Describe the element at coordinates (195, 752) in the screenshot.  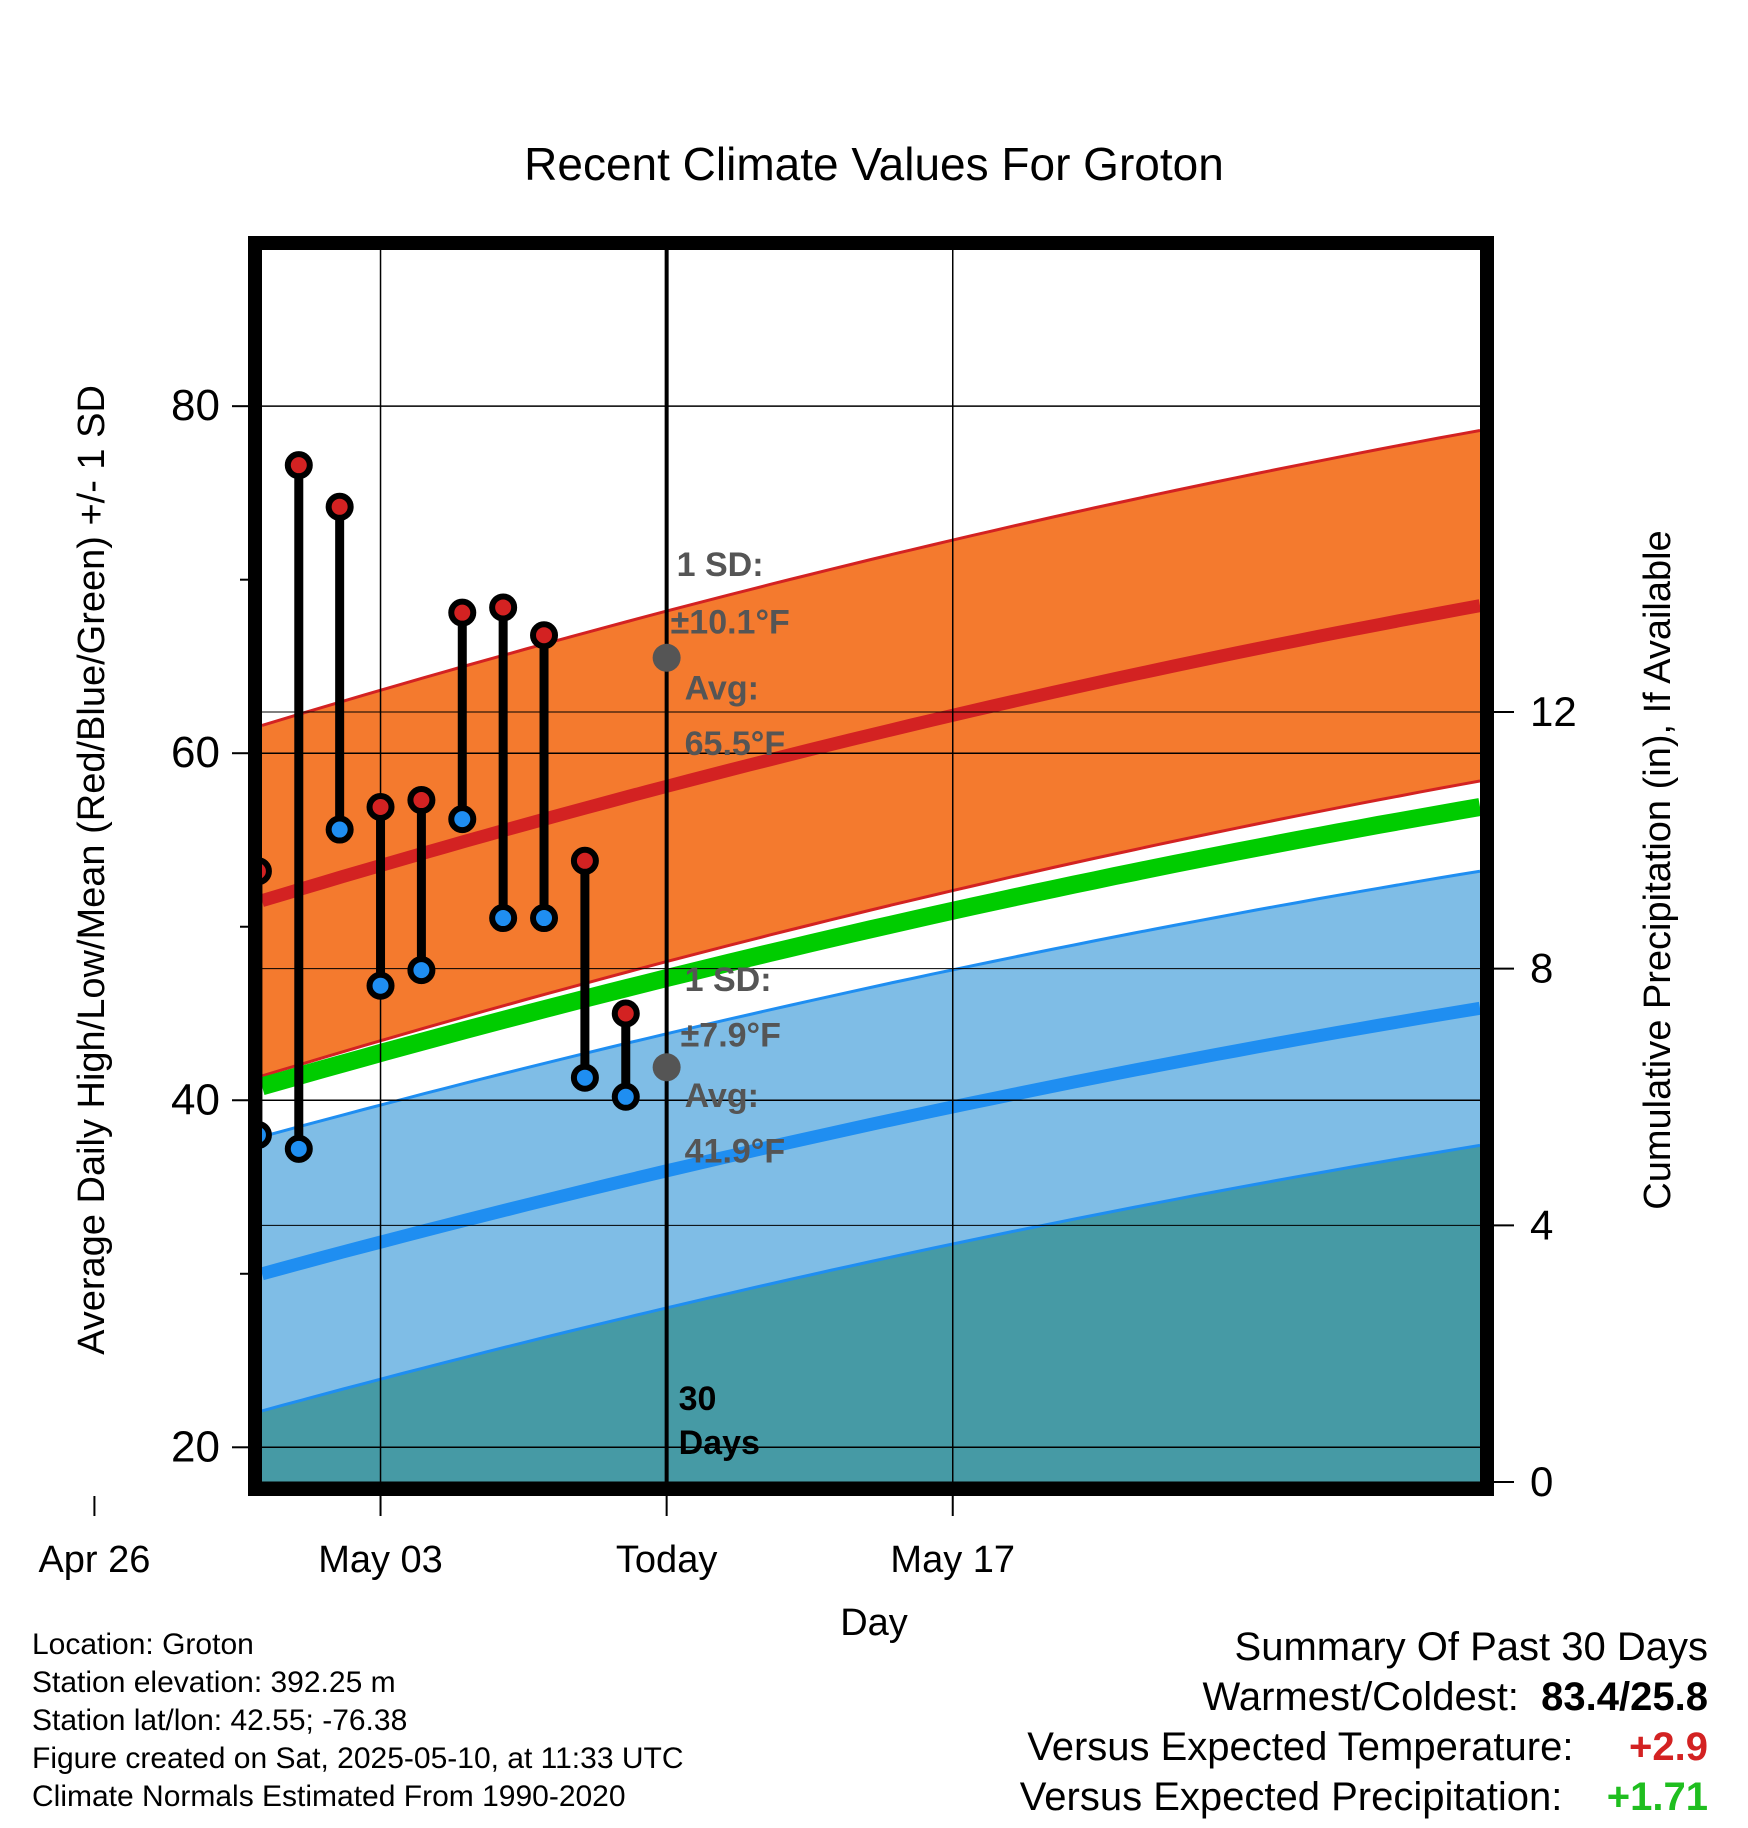
I see `y-tick-label: 60` at that location.